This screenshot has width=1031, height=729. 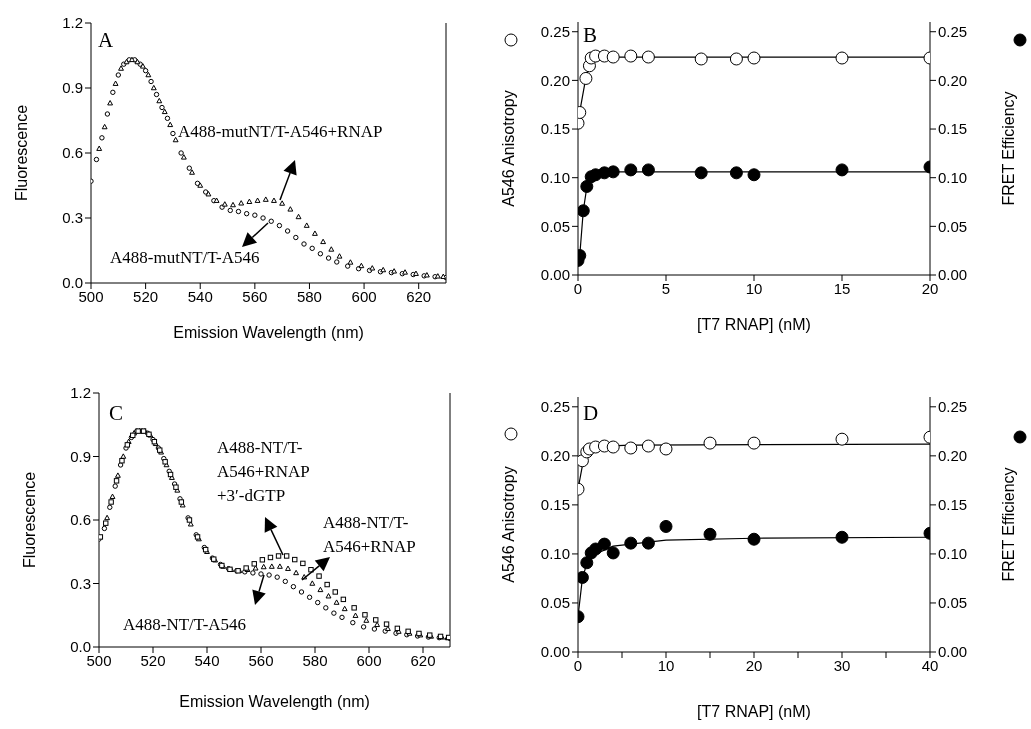 What do you see at coordinates (369, 534) in the screenshot?
I see `annotation: A488-NT/T- A546+RNAP` at bounding box center [369, 534].